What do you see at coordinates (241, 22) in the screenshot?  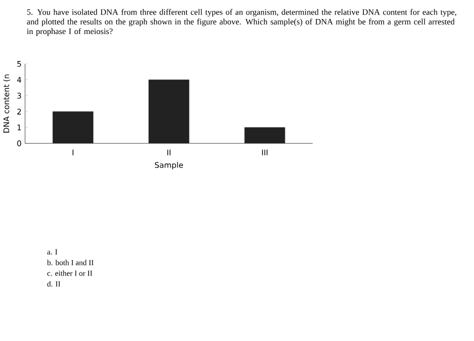 I see `chart-title: 5. You have isolated DNA from three different cell types of an organism, determined the relative DNA content for each type, and plotted the results on the graph shown in the figure above. Which sample(s) of DNA might be from a germ cell arrested in prophase I of meiosis?` at bounding box center [241, 22].